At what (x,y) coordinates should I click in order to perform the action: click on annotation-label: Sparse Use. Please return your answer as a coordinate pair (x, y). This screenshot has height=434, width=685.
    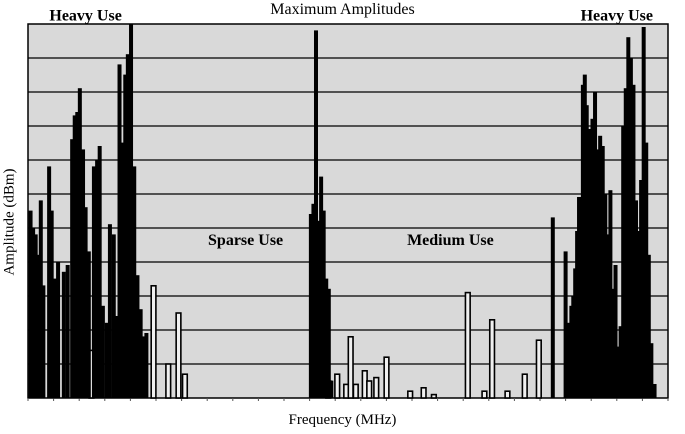
    Looking at the image, I should click on (245, 240).